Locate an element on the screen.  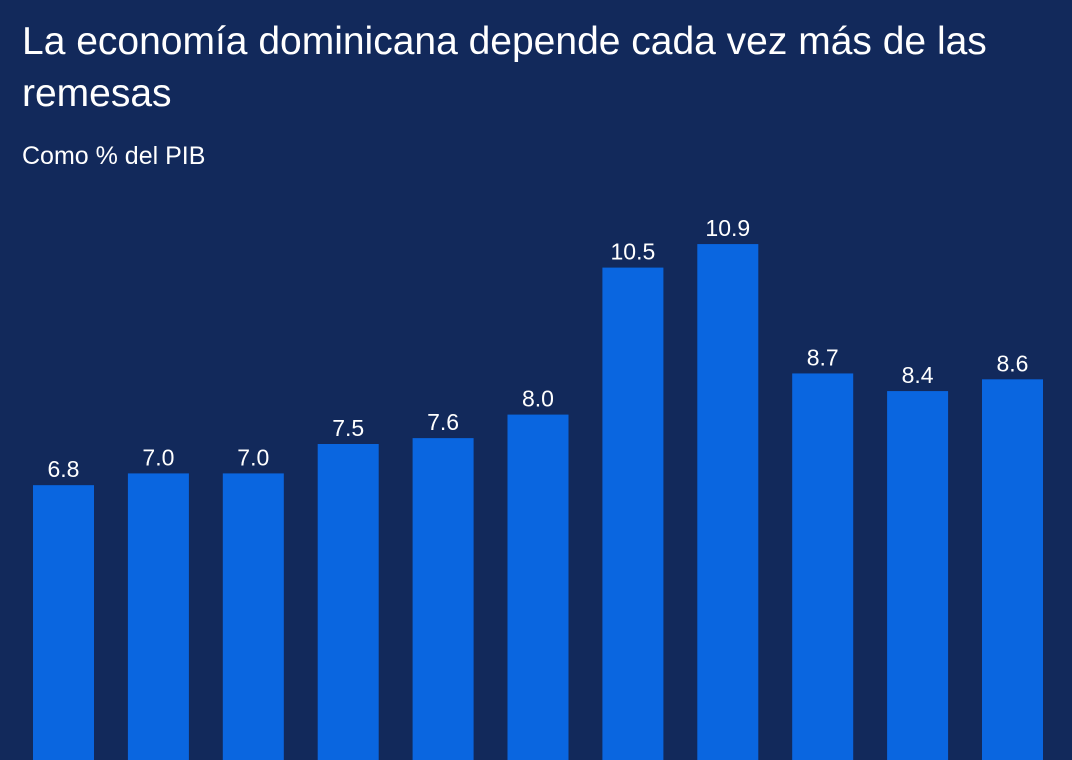
data-label: 7.5 is located at coordinates (348, 428).